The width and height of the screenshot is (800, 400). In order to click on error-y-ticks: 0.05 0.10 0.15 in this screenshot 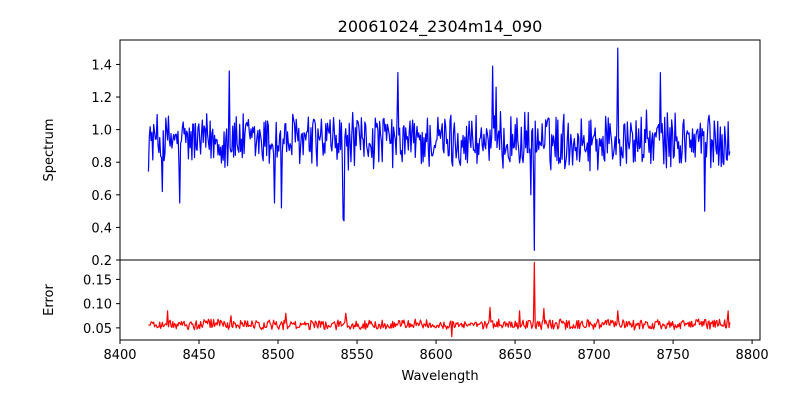, I will do `click(101, 305)`.